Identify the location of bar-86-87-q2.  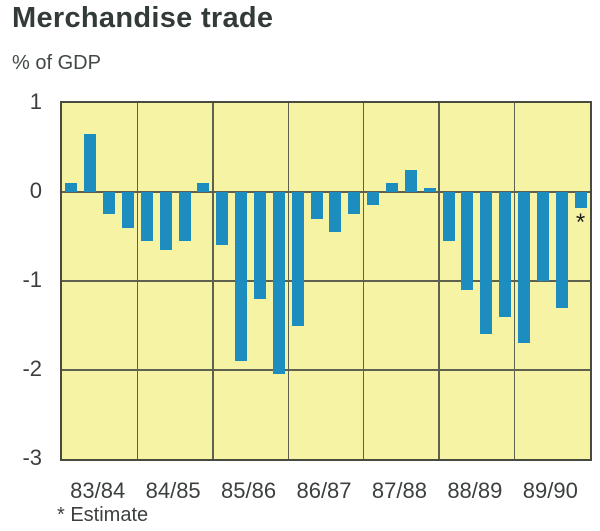
(316, 205).